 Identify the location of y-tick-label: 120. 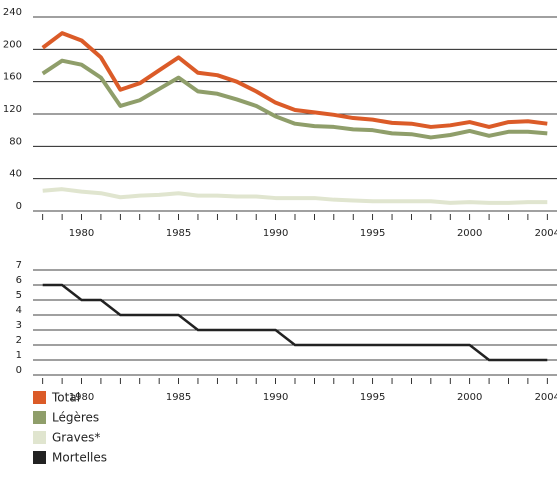
(12, 109).